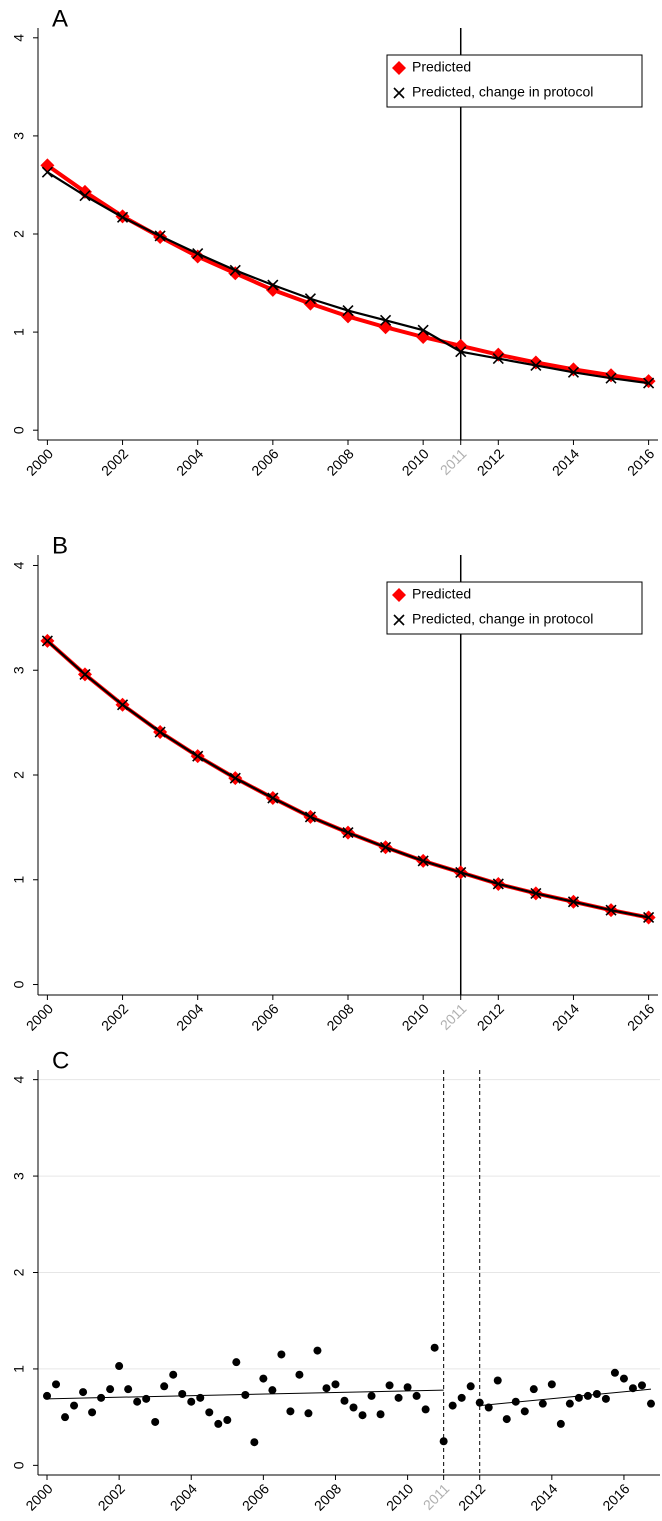  What do you see at coordinates (543, 1496) in the screenshot?
I see `x-tick-label: 2014` at bounding box center [543, 1496].